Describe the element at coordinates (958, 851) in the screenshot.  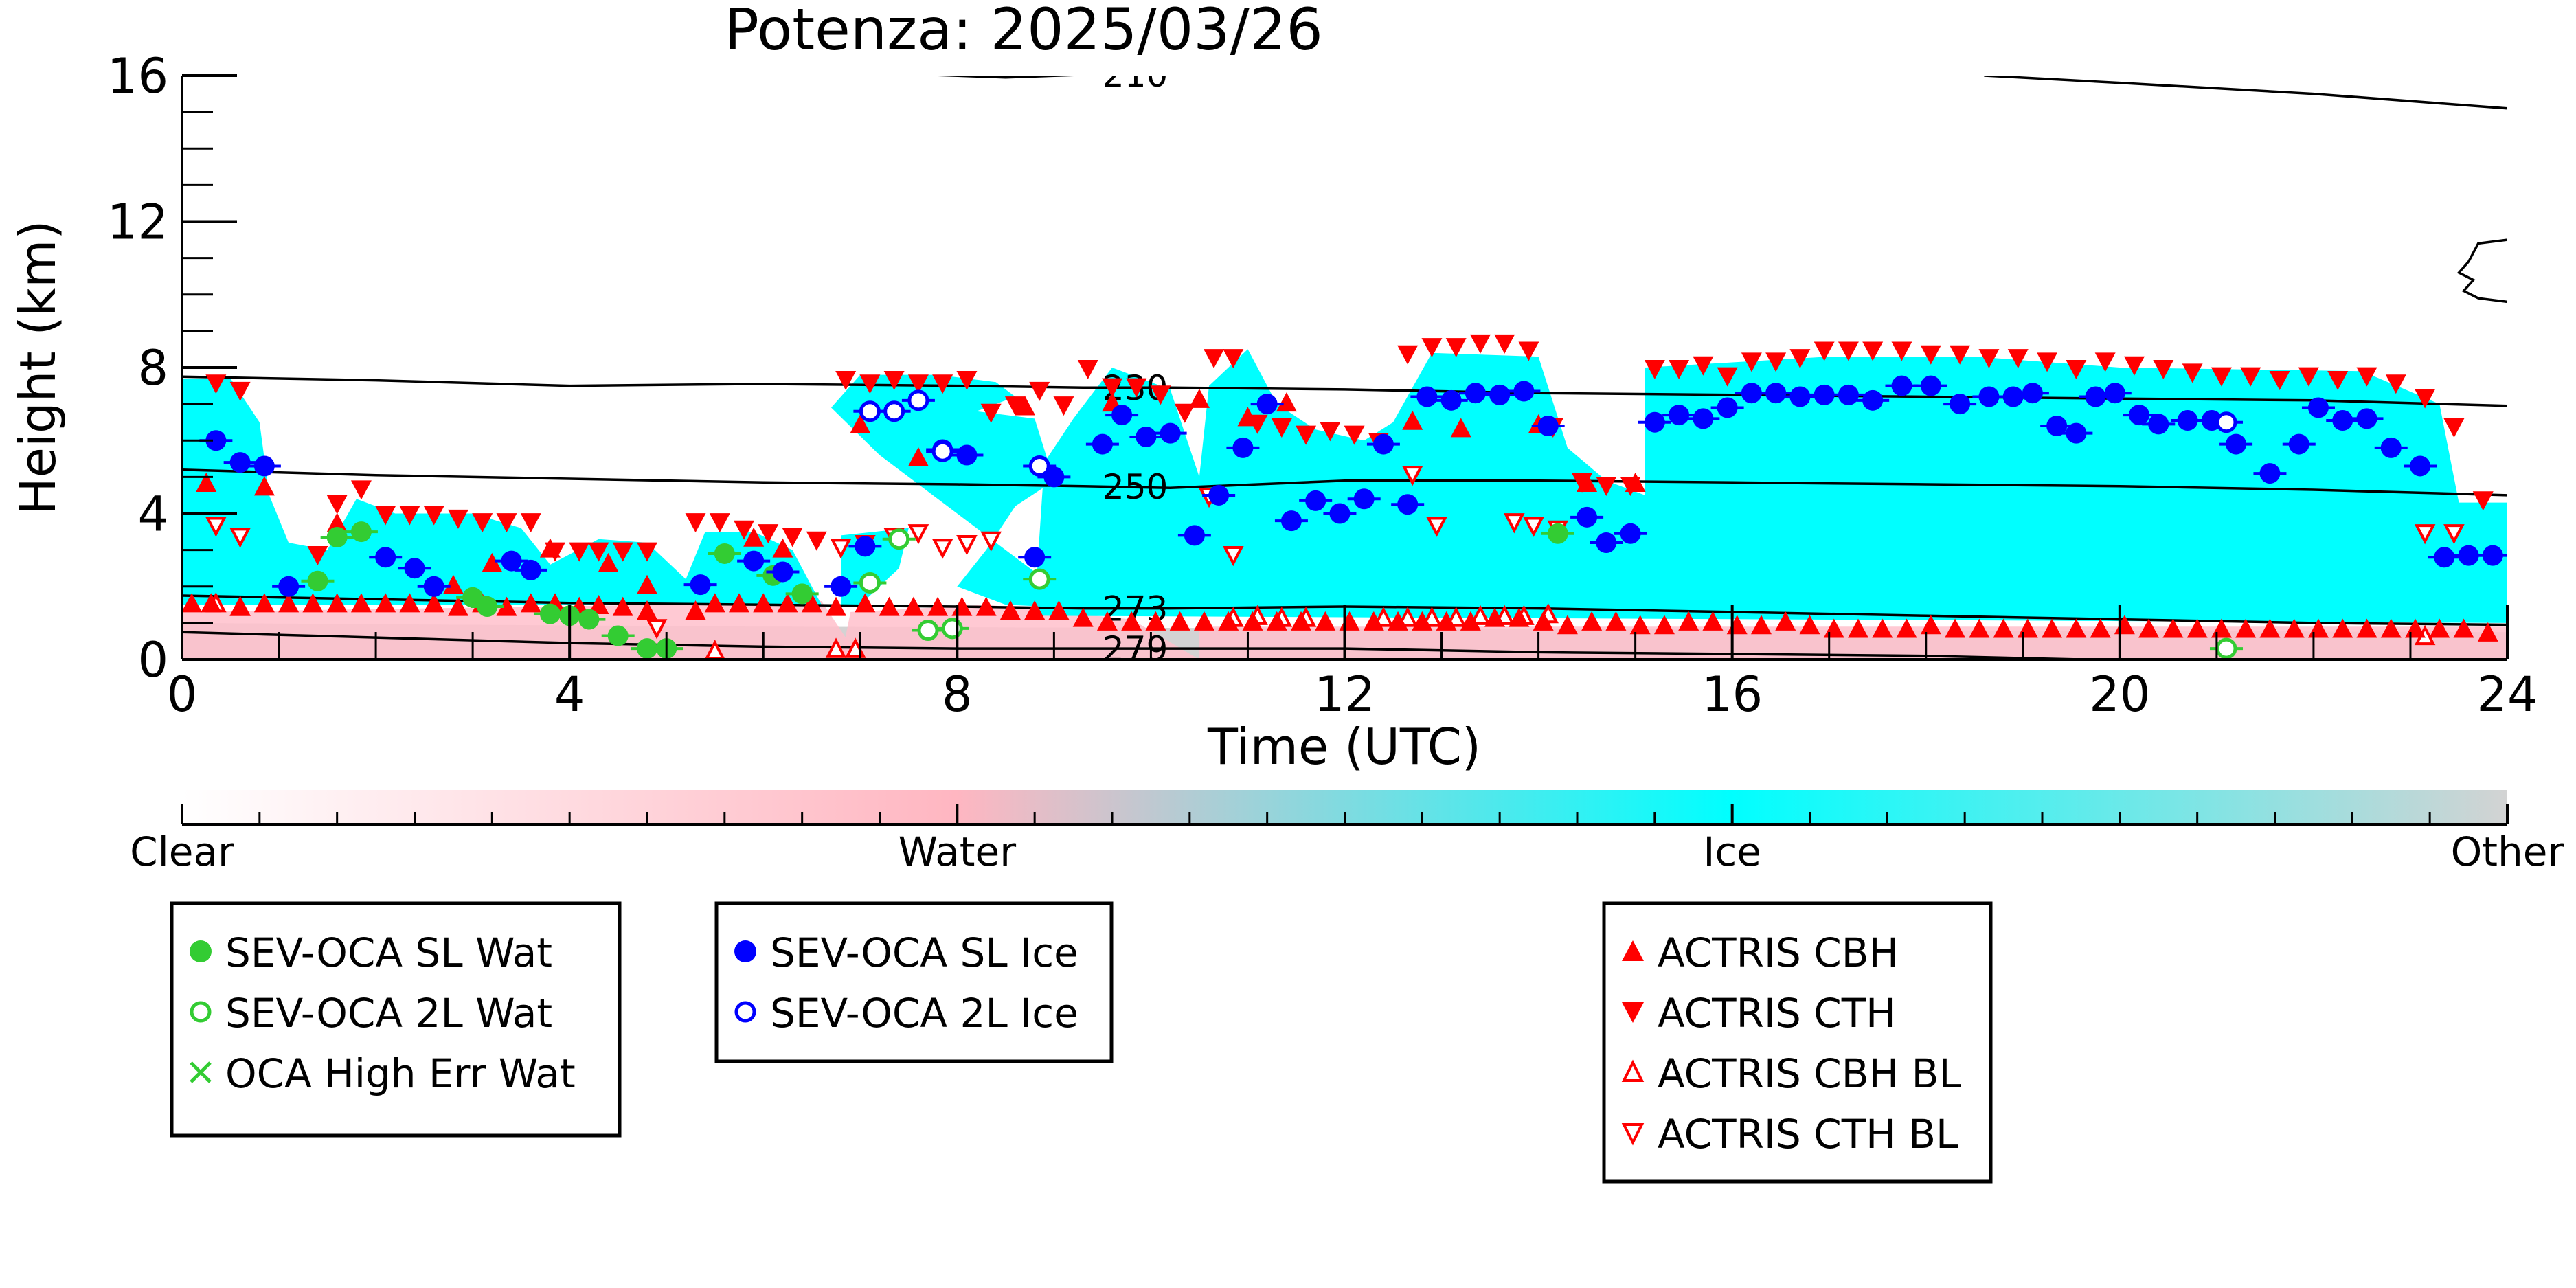
I see `colorbar-label: Water` at that location.